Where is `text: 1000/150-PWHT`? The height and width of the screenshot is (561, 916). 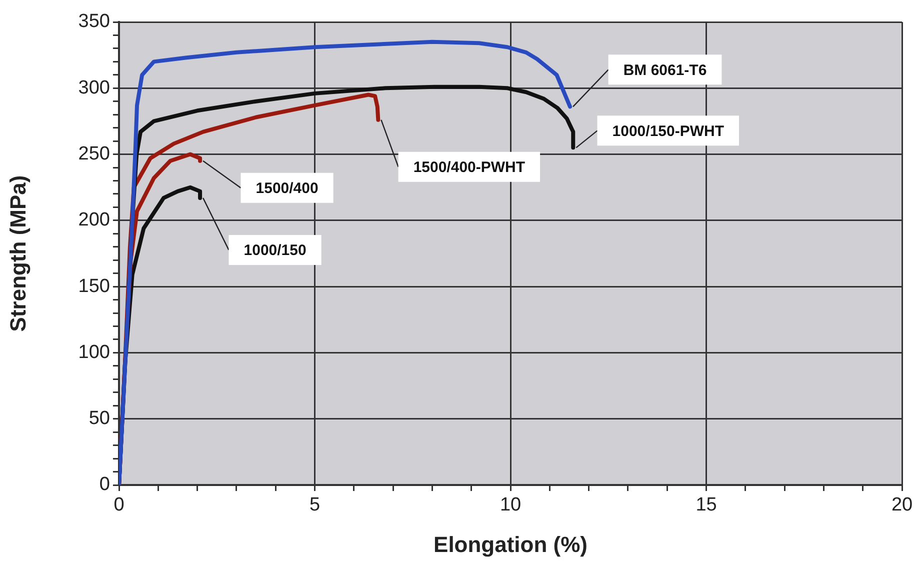 text: 1000/150-PWHT is located at coordinates (668, 131).